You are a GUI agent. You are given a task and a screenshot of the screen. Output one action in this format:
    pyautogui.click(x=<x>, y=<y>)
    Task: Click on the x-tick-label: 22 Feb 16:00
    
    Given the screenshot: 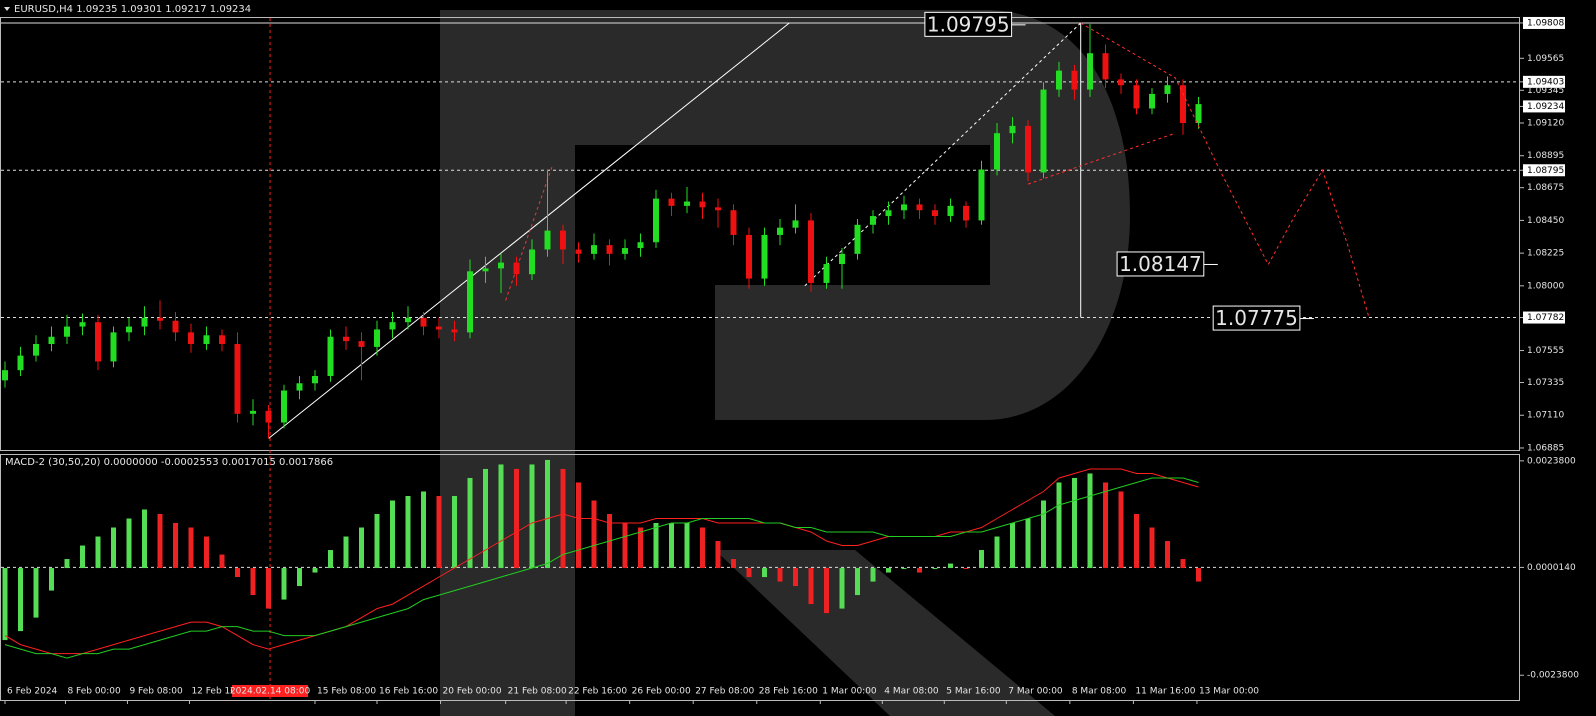 What is the action you would take?
    pyautogui.click(x=597, y=692)
    